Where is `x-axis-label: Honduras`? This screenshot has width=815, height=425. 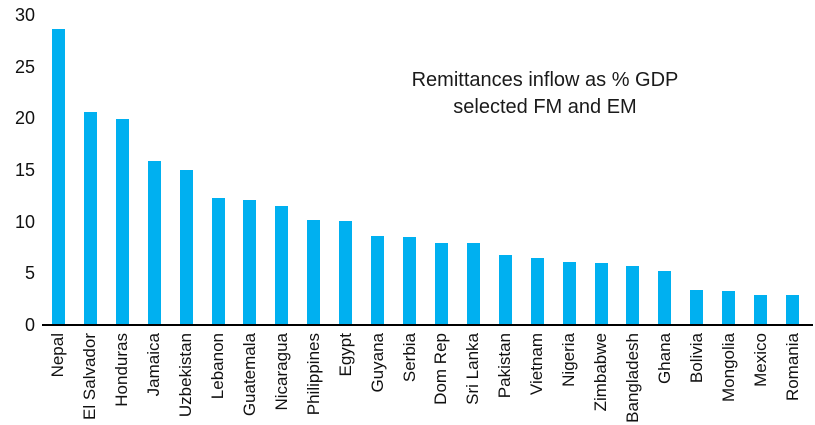 x-axis-label: Honduras is located at coordinates (122, 370).